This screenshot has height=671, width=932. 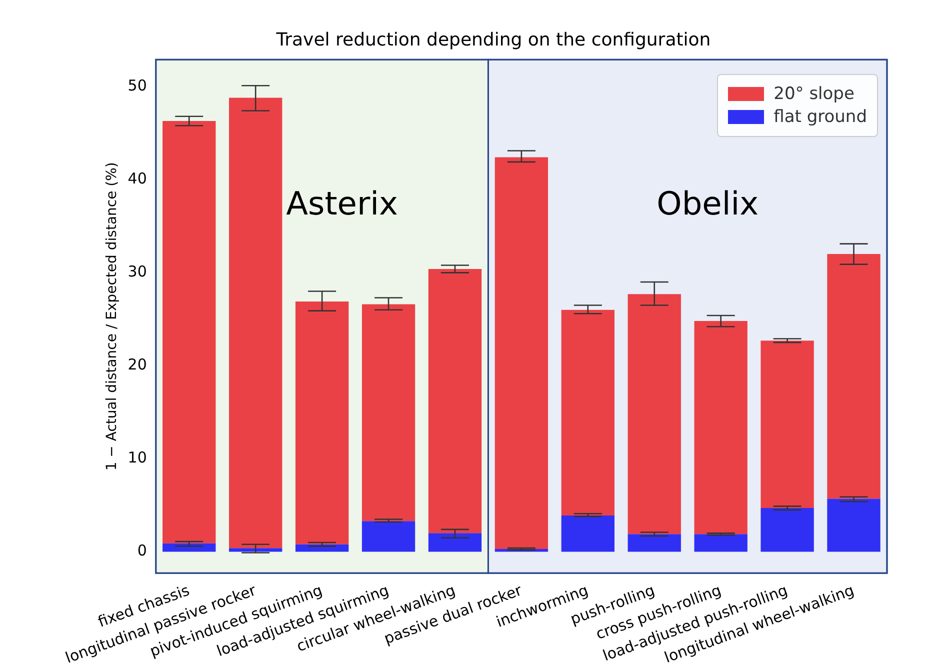 What do you see at coordinates (137, 85) in the screenshot?
I see `y-tick-label: 50` at bounding box center [137, 85].